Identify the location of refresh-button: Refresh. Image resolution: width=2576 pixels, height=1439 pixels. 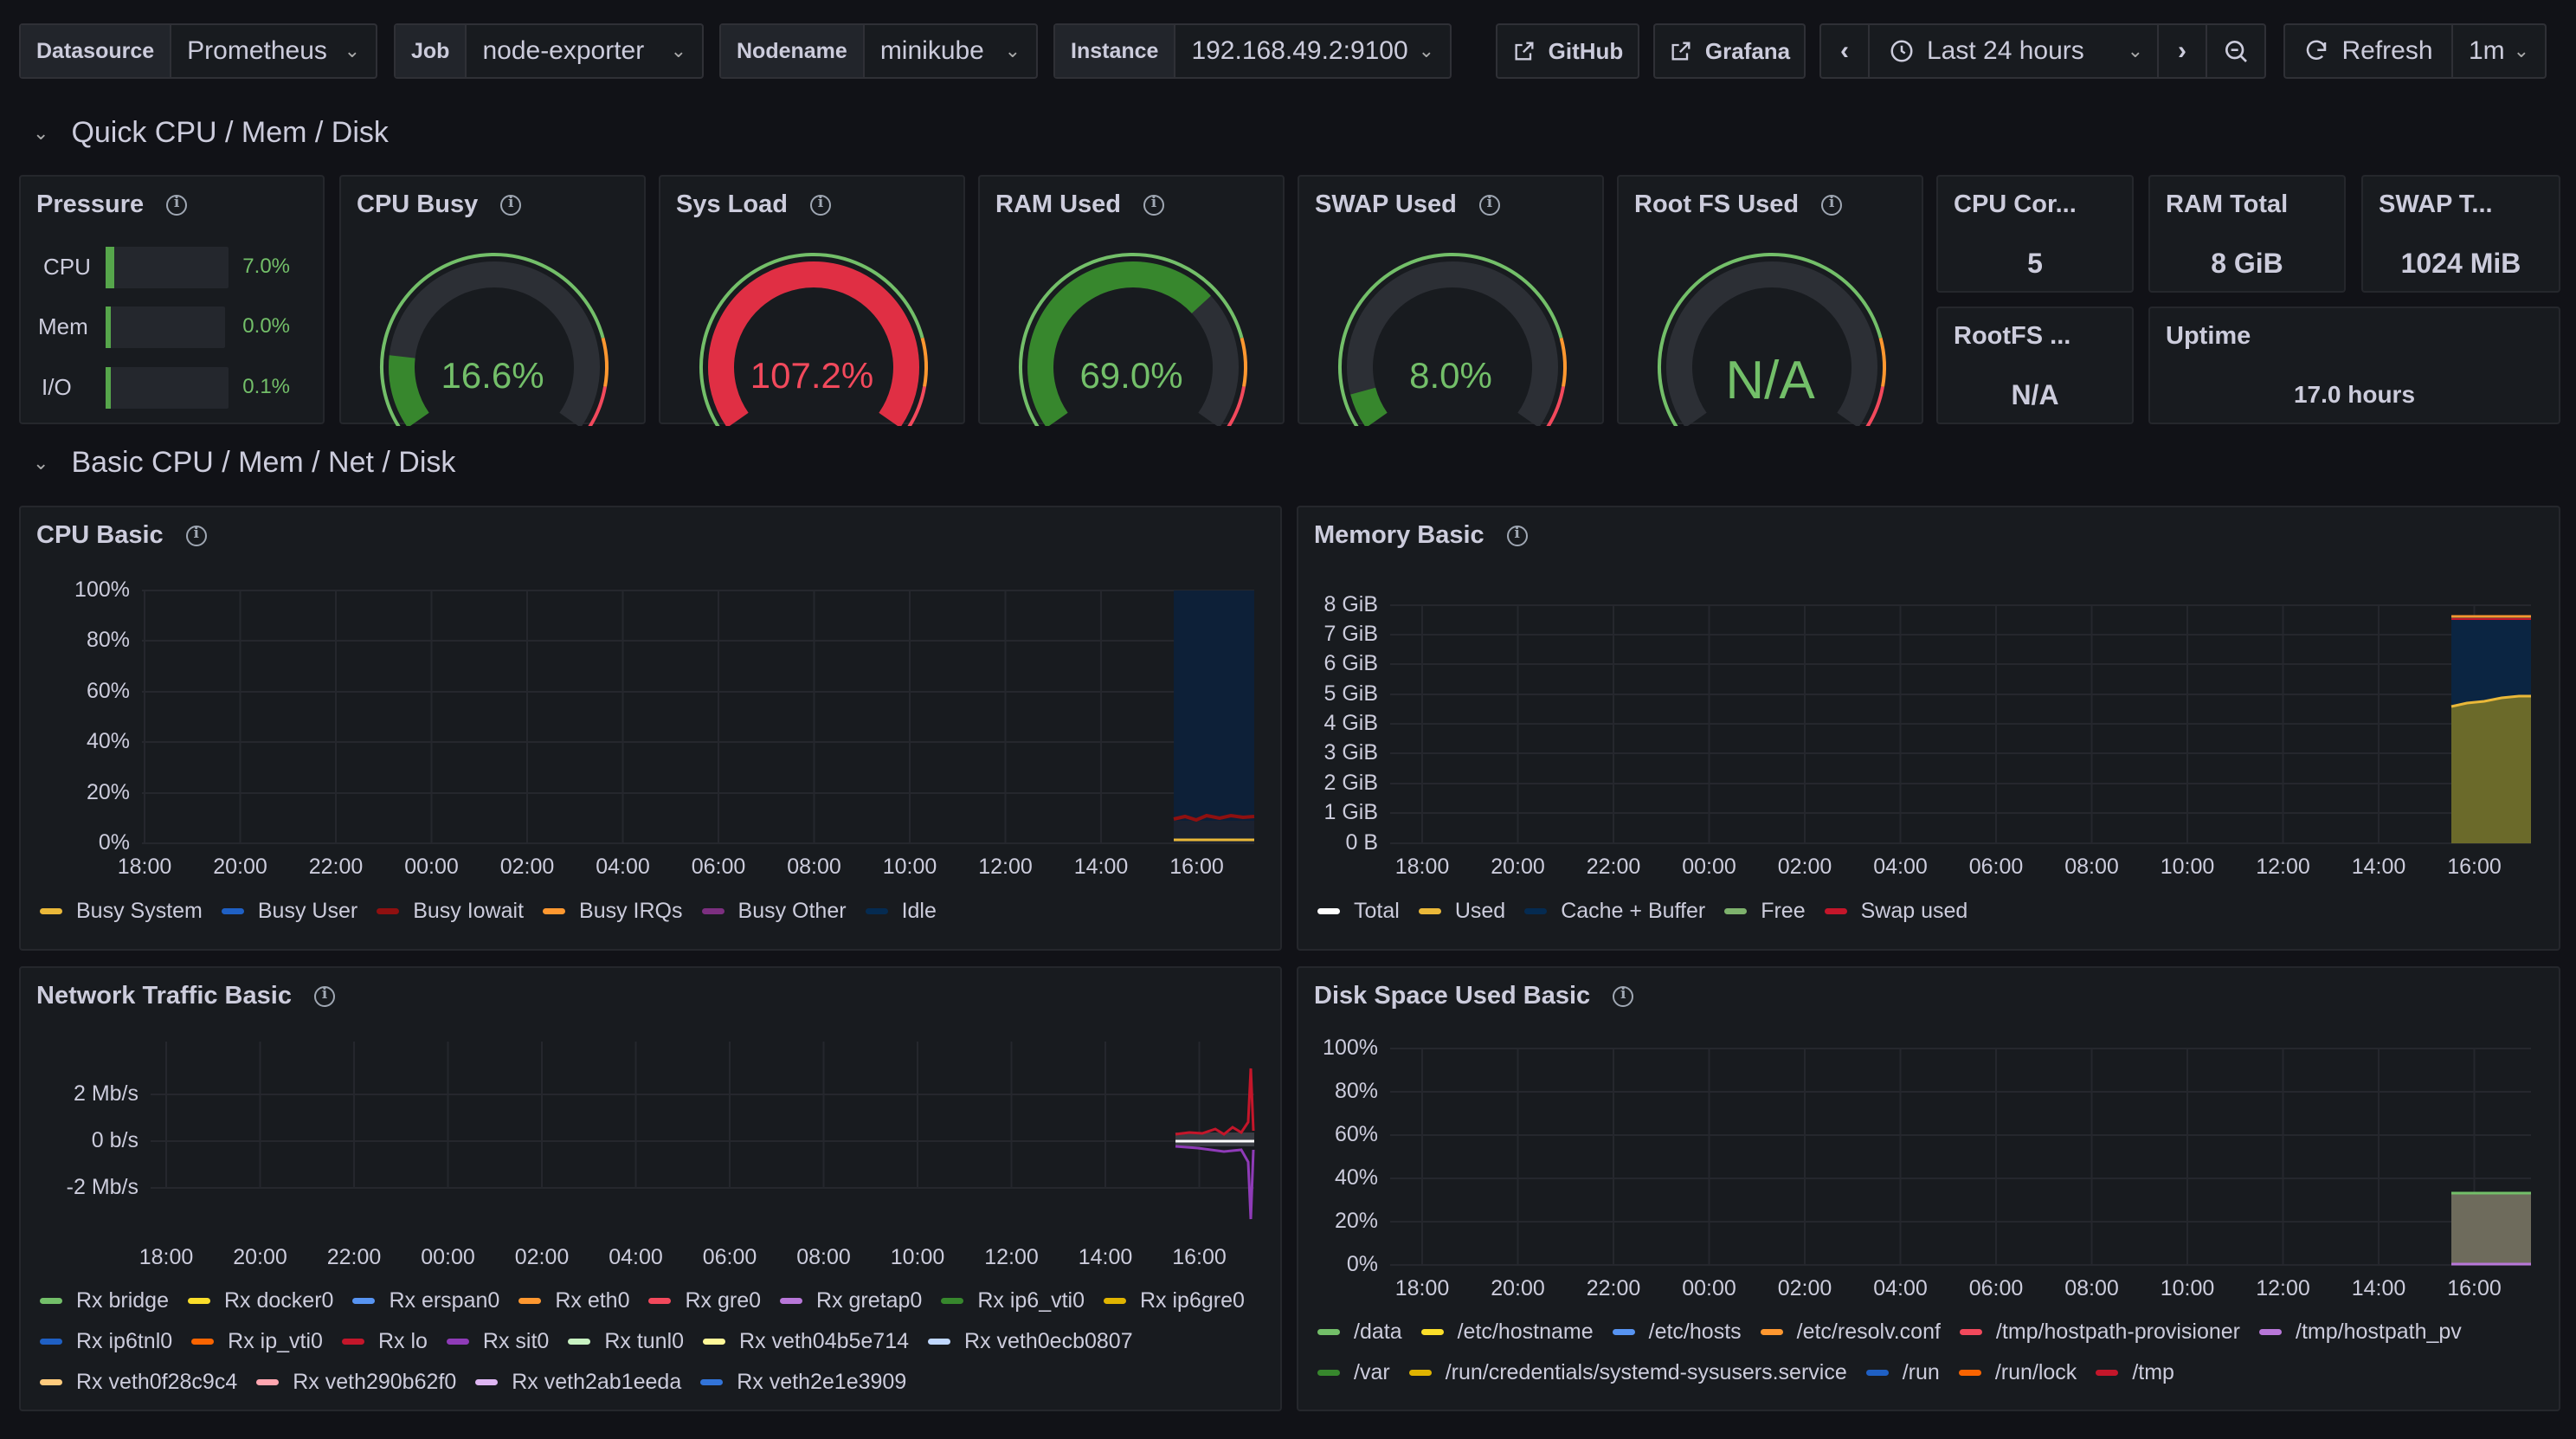
(2368, 51).